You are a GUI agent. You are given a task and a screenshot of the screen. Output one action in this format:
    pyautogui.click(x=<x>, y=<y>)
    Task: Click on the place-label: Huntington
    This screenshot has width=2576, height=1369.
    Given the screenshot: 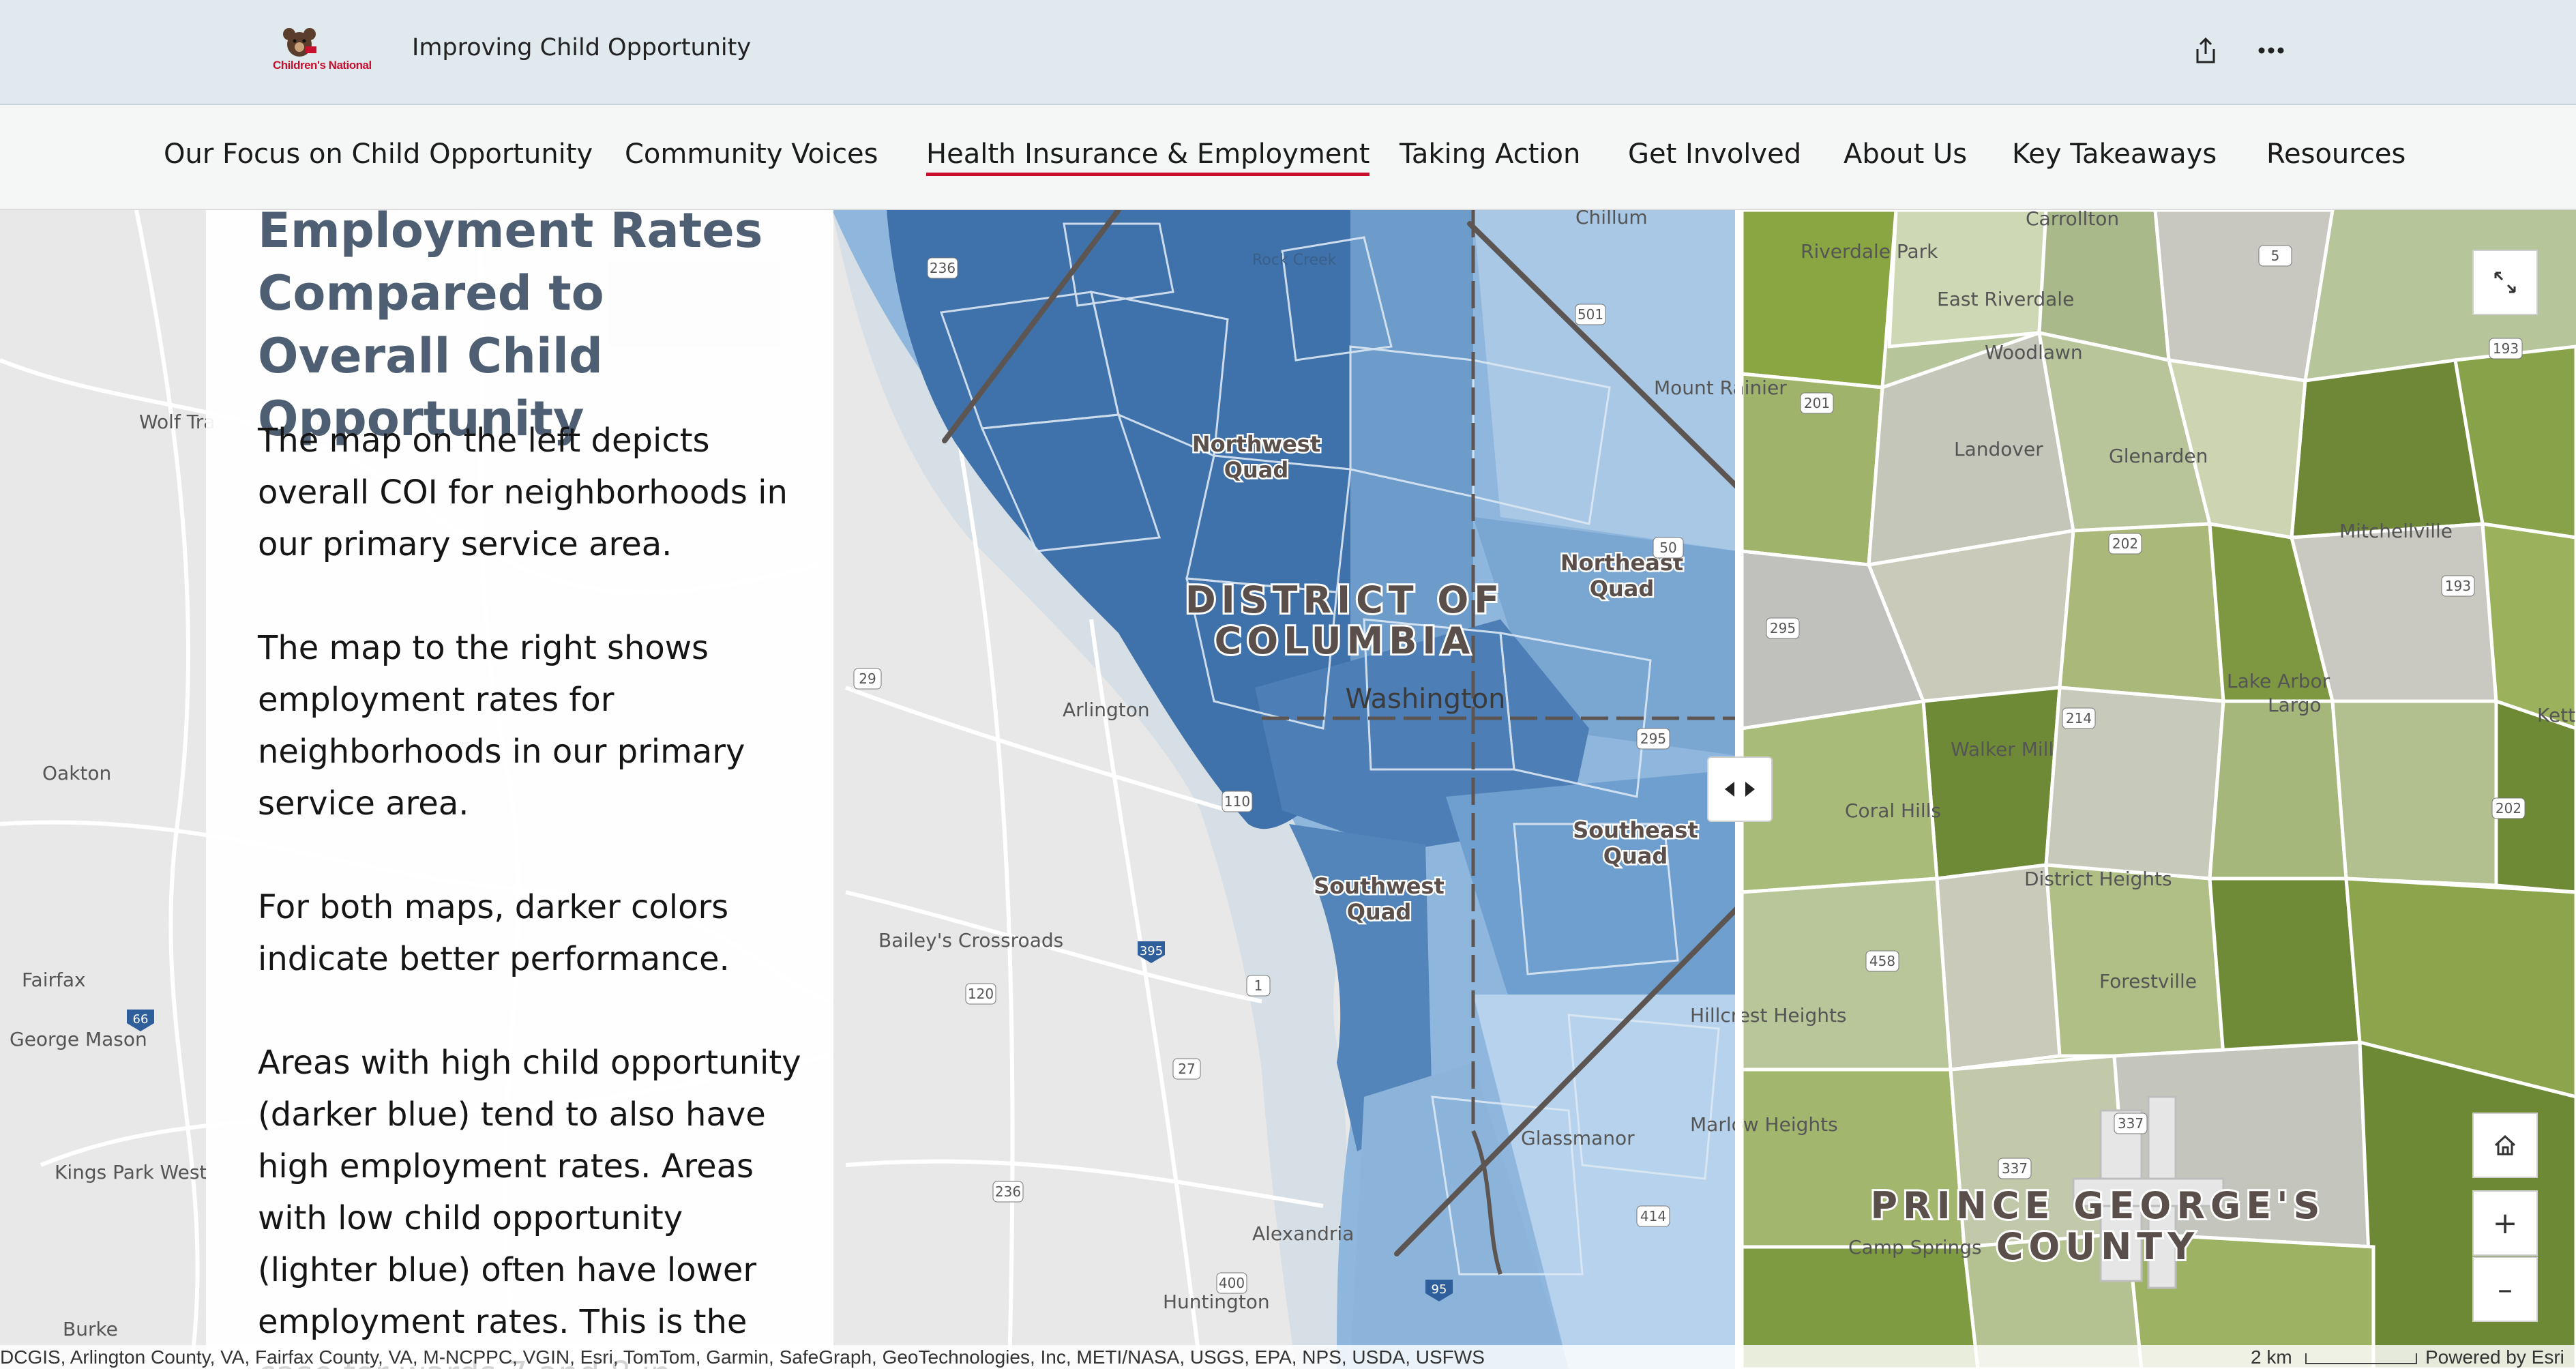 What is the action you would take?
    pyautogui.click(x=1216, y=1302)
    